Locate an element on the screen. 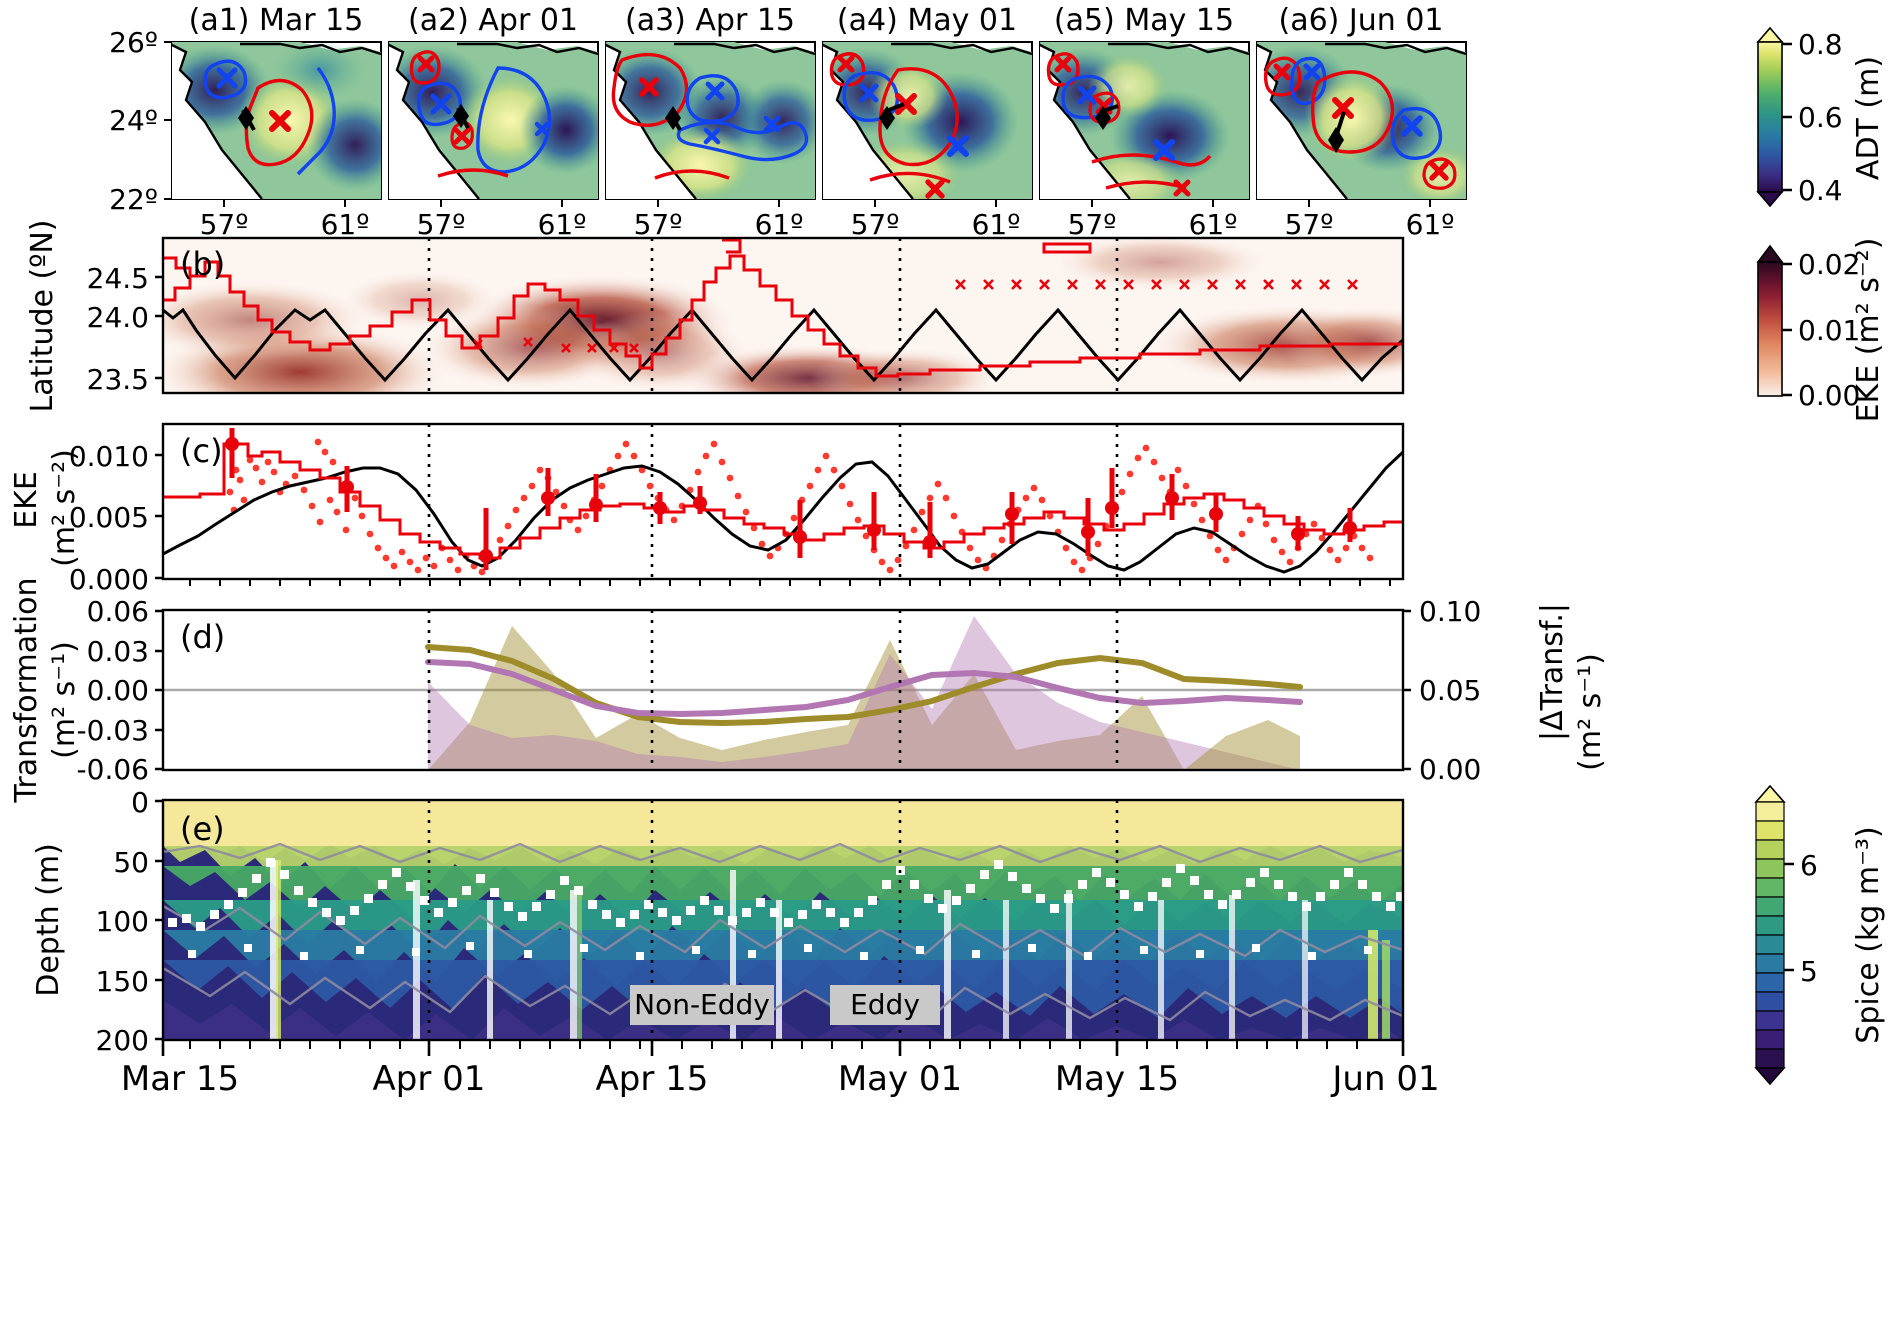 The height and width of the screenshot is (1329, 1892). colorbar-eke: 0.02 0.01 0.00 EKE (m² s⁻²) is located at coordinates (1821, 330).